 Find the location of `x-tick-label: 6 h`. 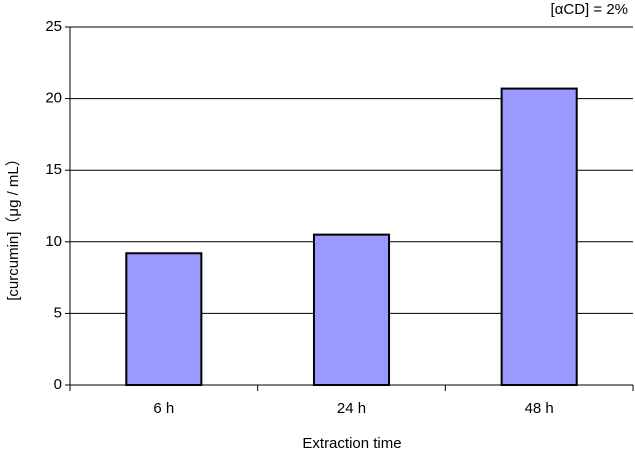

x-tick-label: 6 h is located at coordinates (163, 408).